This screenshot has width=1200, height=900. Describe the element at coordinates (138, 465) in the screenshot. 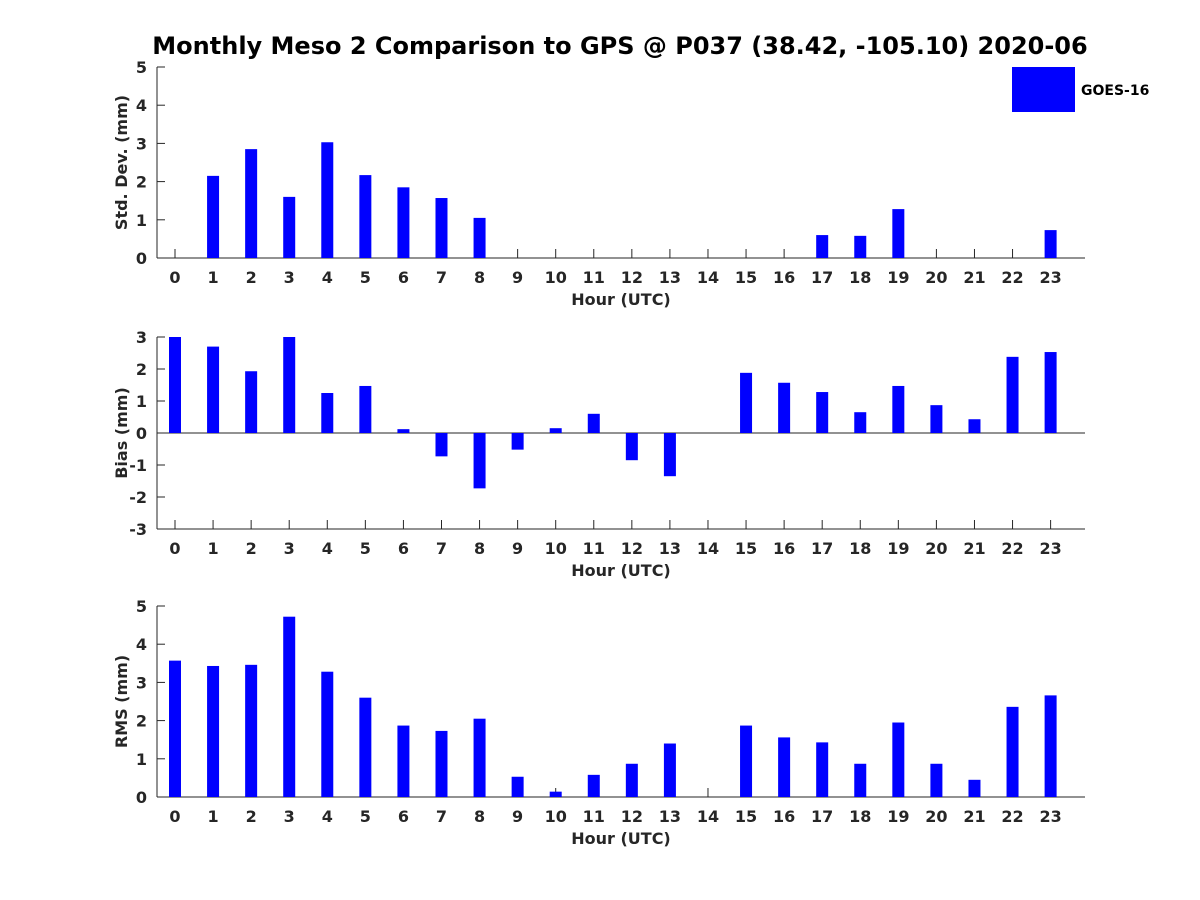

I see `y-tick-label: -1` at that location.